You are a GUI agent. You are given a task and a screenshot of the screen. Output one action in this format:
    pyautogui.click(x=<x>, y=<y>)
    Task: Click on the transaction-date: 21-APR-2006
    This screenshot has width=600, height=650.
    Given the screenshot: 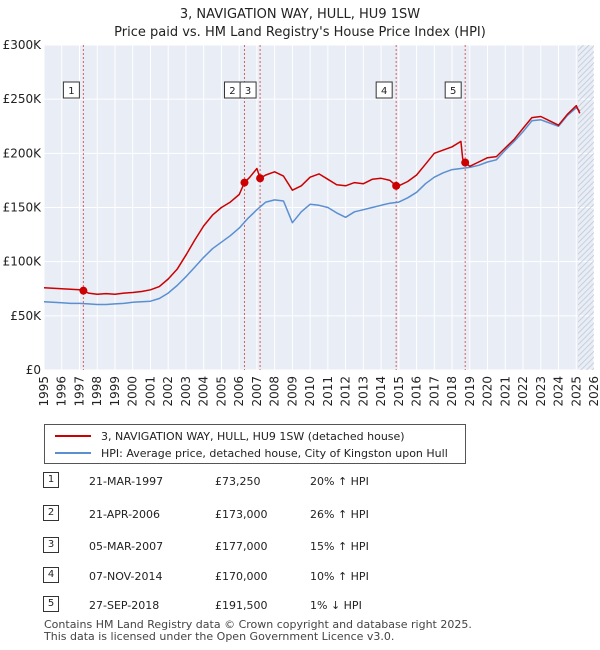 What is the action you would take?
    pyautogui.click(x=125, y=514)
    